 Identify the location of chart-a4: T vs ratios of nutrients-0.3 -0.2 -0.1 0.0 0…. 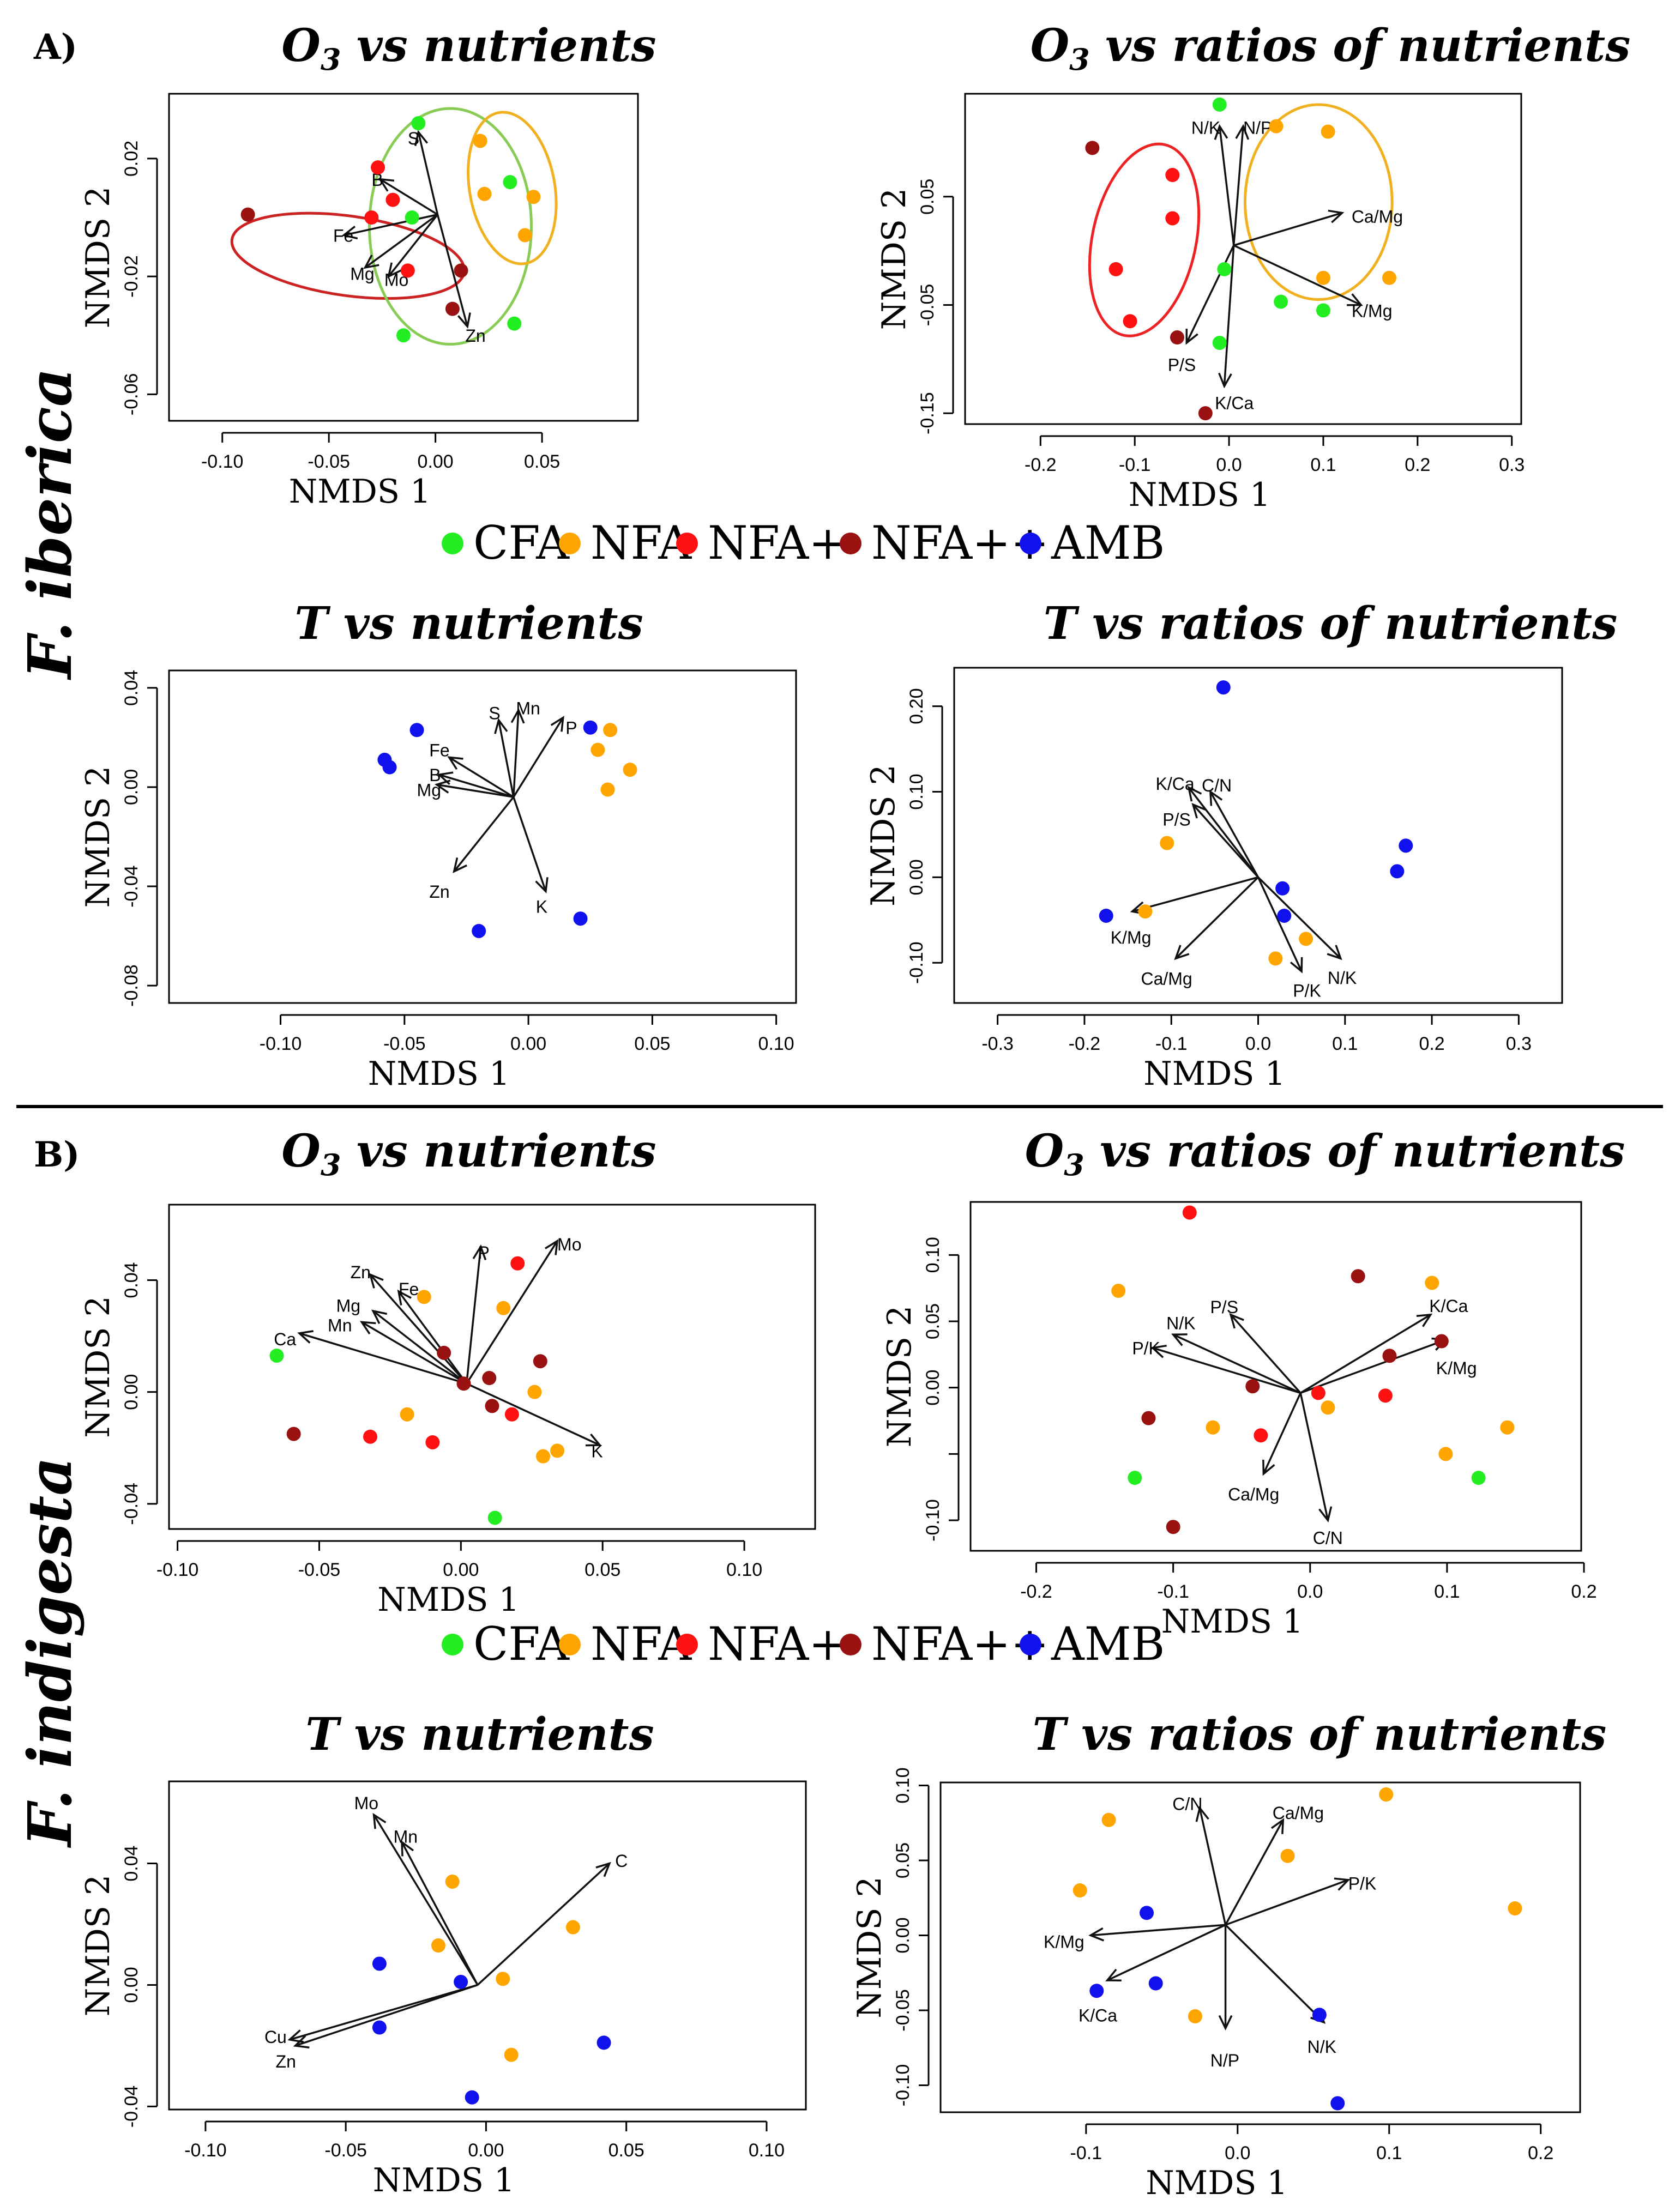
(1240, 845).